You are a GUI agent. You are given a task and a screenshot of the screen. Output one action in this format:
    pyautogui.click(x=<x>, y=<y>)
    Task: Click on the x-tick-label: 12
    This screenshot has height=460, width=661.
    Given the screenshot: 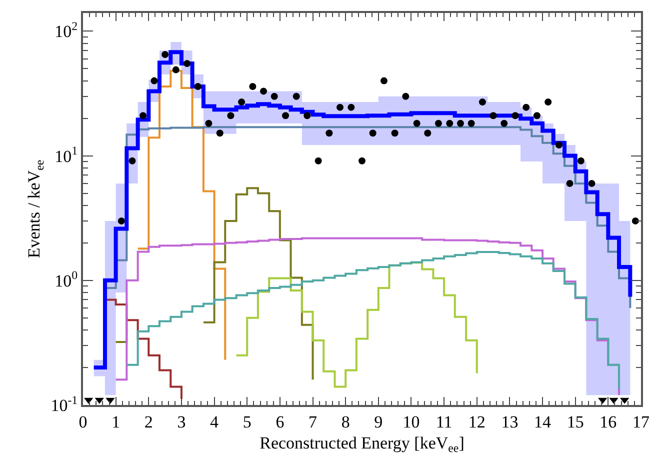 What is the action you would take?
    pyautogui.click(x=477, y=422)
    